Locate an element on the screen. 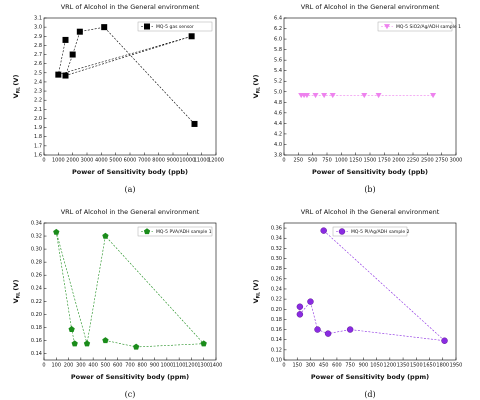  x-tick-label: 1100 is located at coordinates (179, 366).